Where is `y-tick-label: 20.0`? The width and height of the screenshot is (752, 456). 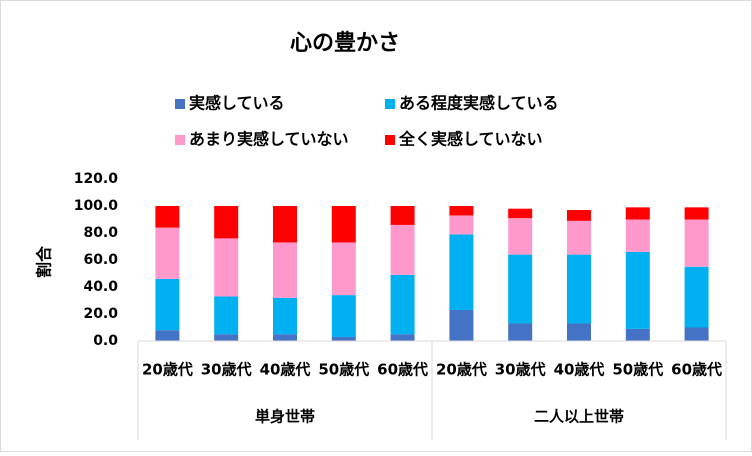
y-tick-label: 20.0 is located at coordinates (100, 314).